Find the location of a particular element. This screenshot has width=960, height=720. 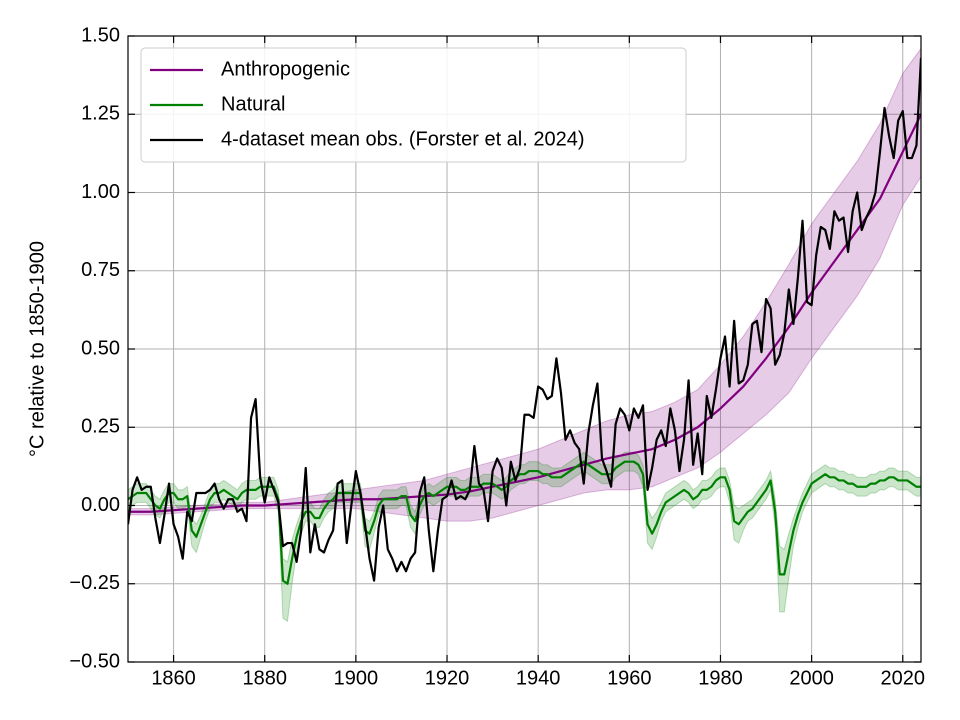

x-tick-label: 1880 is located at coordinates (264, 678).